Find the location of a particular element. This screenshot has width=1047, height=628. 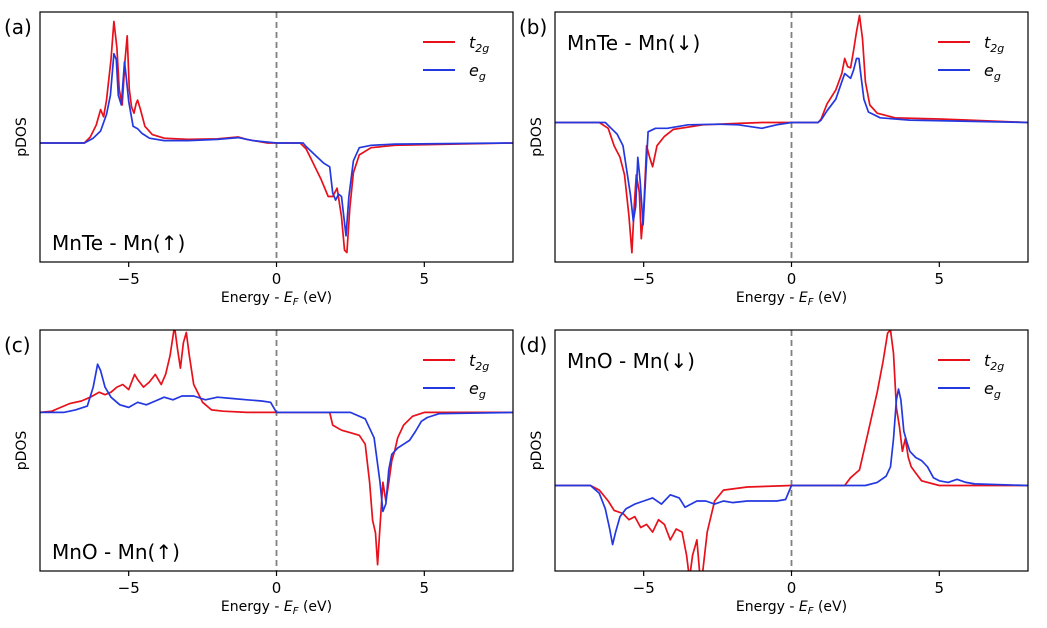

panel-label: (a) is located at coordinates (18, 27).